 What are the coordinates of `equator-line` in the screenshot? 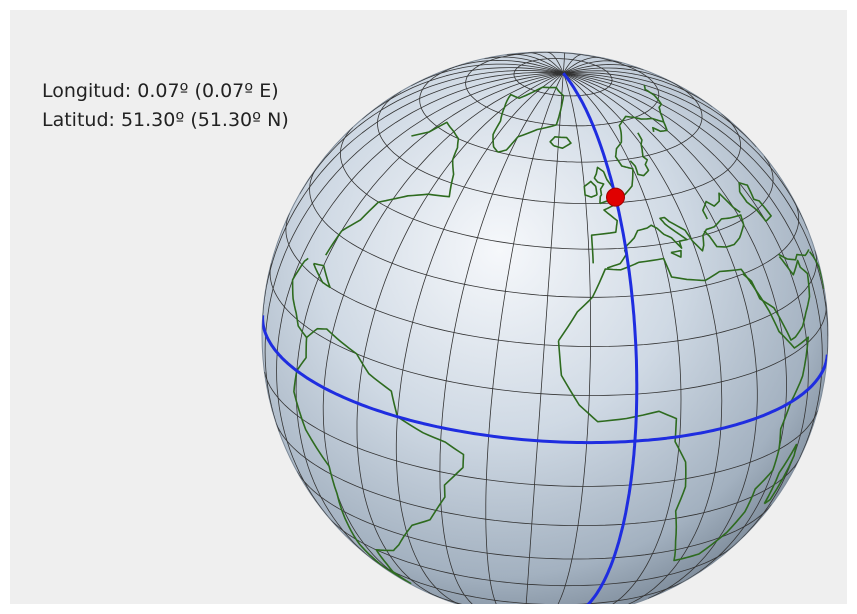 It's located at (545, 380).